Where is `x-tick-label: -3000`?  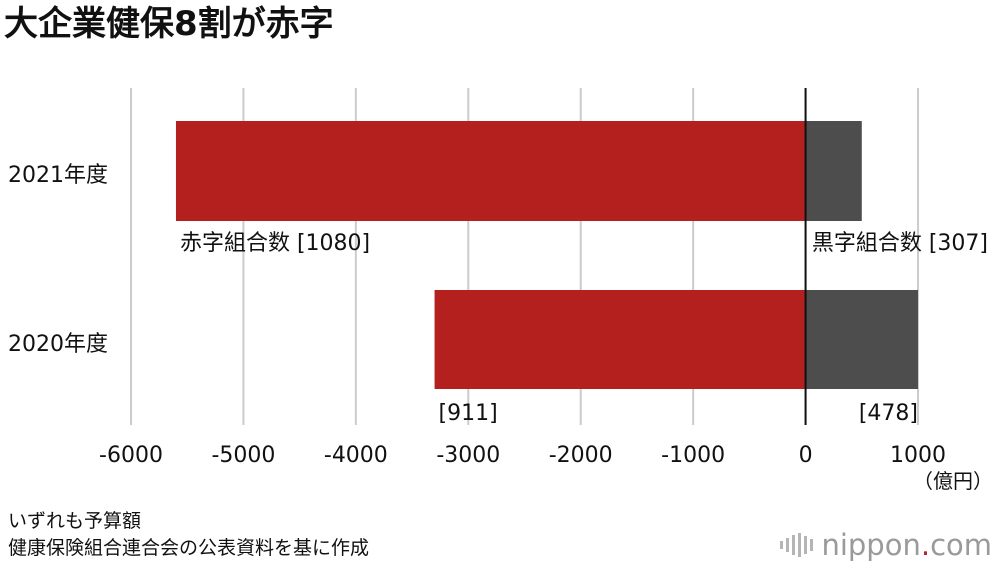
x-tick-label: -3000 is located at coordinates (468, 455).